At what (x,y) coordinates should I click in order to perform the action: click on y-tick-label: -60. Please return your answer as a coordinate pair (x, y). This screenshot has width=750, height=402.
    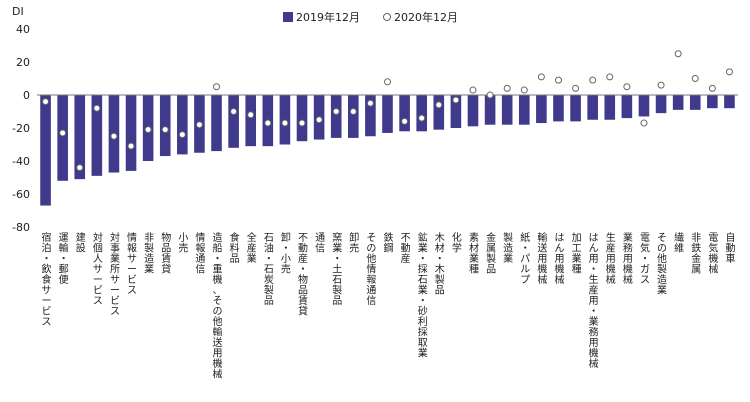
    Looking at the image, I should click on (21, 194).